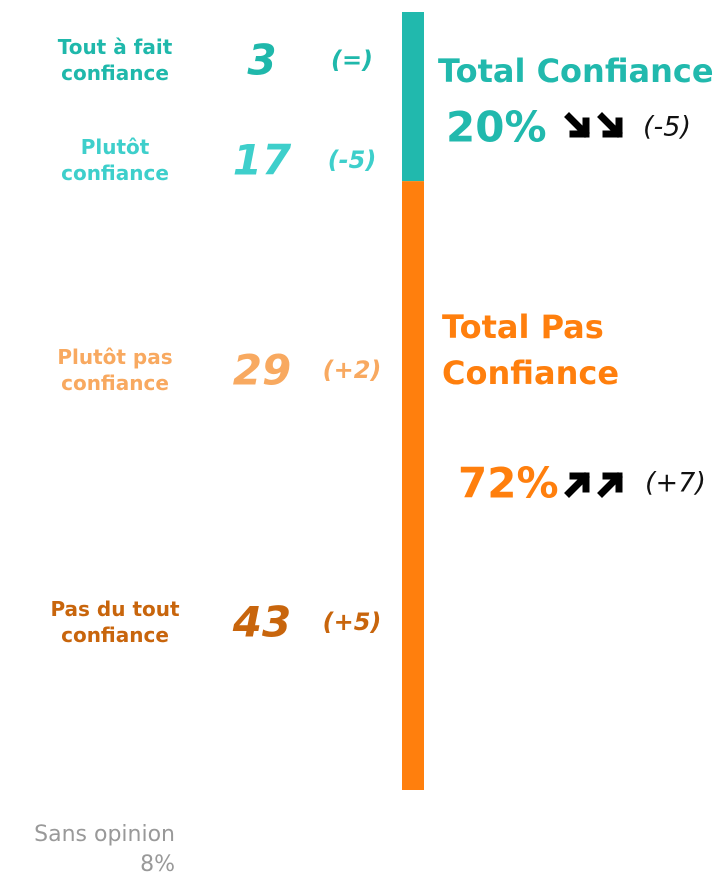  I want to click on item-label: Plutôt confiance, so click(115, 160).